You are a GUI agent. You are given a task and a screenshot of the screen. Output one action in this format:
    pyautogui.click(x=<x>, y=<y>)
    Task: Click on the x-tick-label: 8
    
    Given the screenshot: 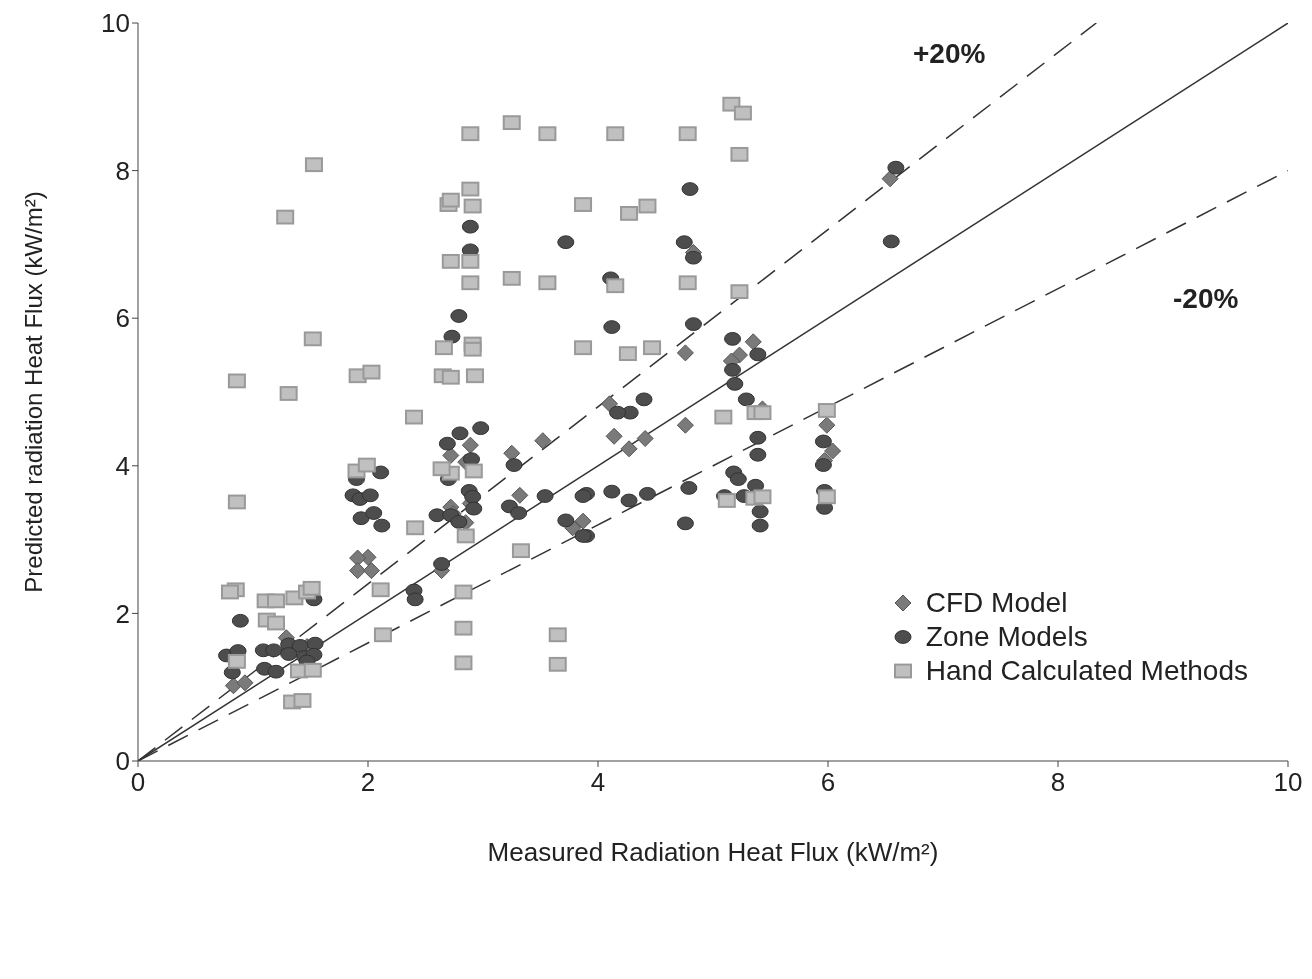 What is the action you would take?
    pyautogui.click(x=1058, y=782)
    